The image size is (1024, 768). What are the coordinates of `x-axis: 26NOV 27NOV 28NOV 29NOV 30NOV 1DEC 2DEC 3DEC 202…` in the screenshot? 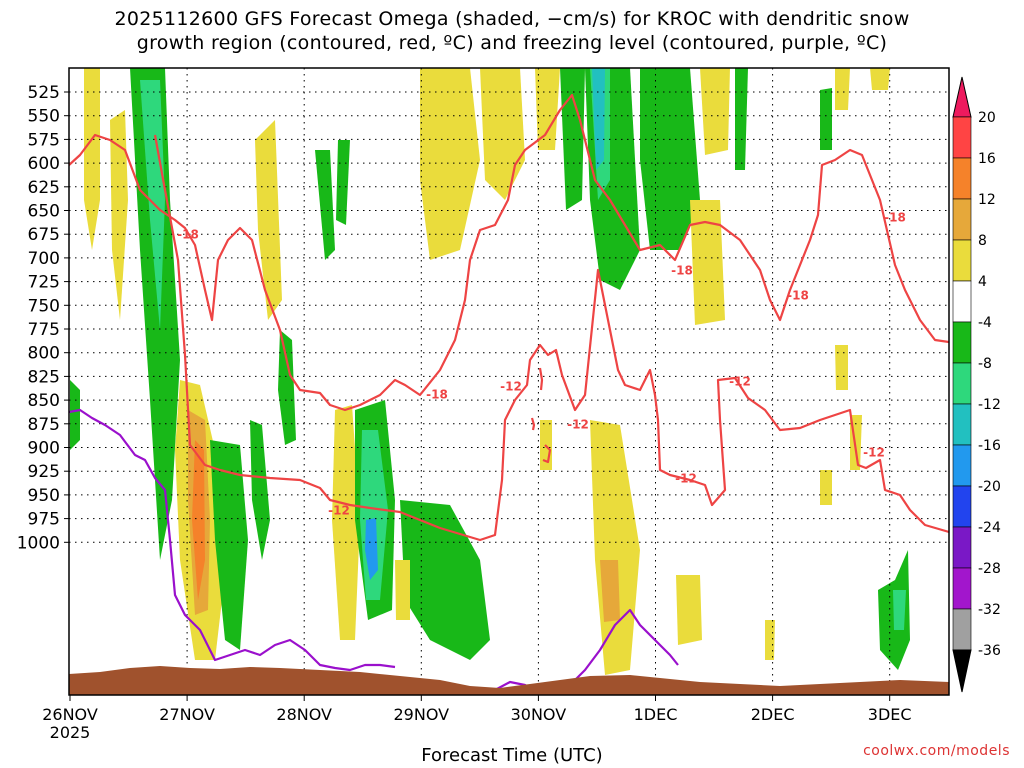 It's located at (477, 718).